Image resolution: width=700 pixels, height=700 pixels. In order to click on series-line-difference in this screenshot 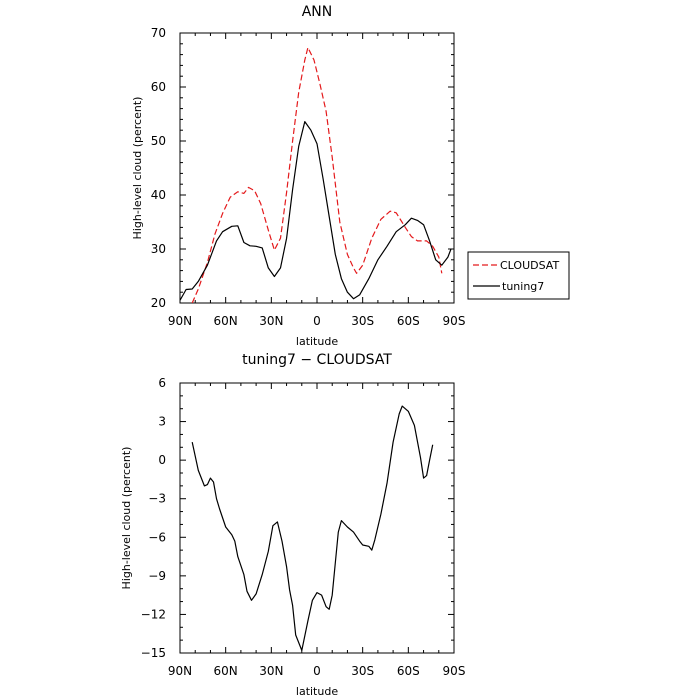, I will do `click(312, 528)`.